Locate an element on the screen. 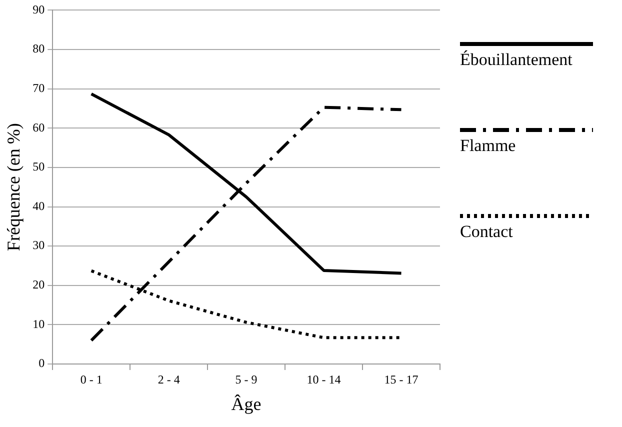 The image size is (622, 427). y-tick-label: 50 is located at coordinates (38, 167).